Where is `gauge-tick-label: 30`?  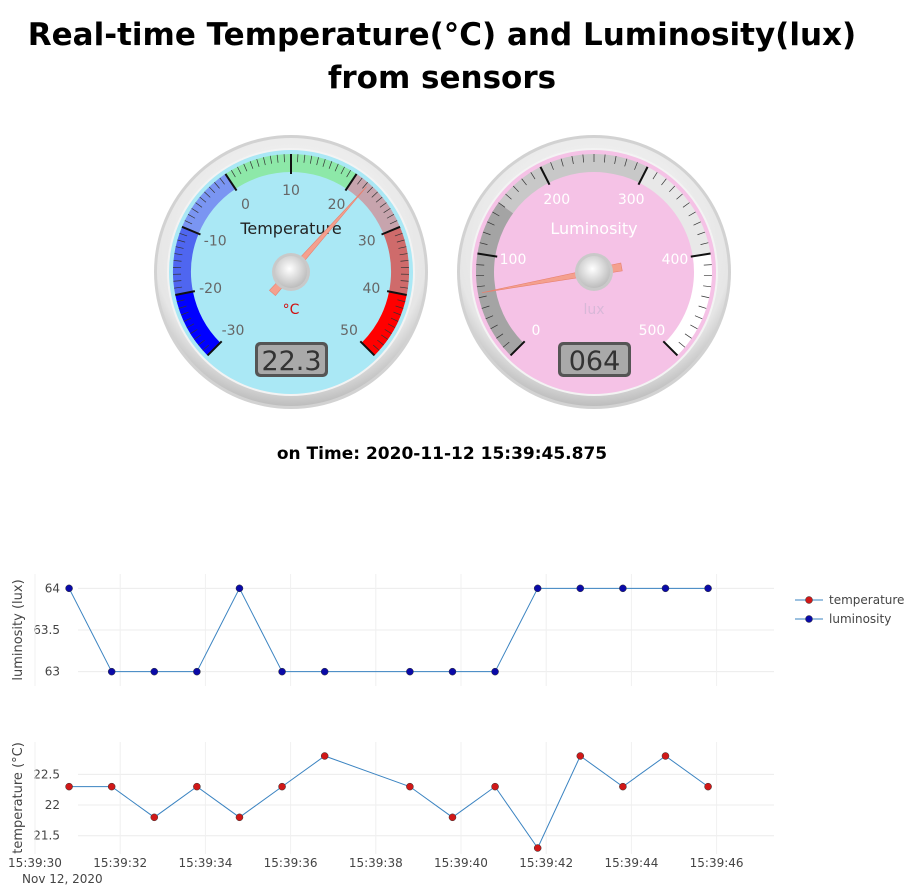
gauge-tick-label: 30 is located at coordinates (367, 242).